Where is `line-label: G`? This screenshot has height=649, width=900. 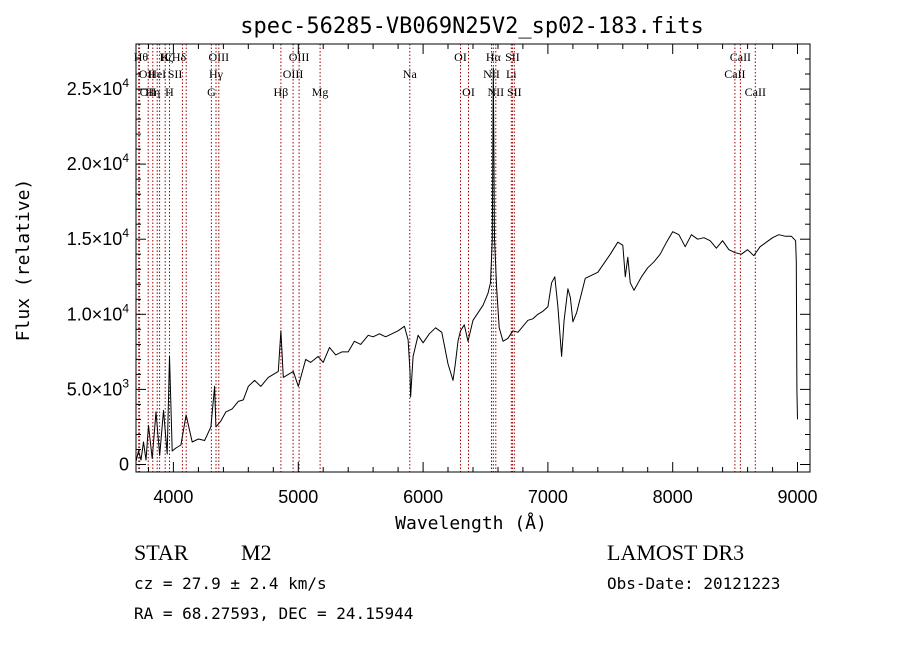 line-label: G is located at coordinates (211, 92).